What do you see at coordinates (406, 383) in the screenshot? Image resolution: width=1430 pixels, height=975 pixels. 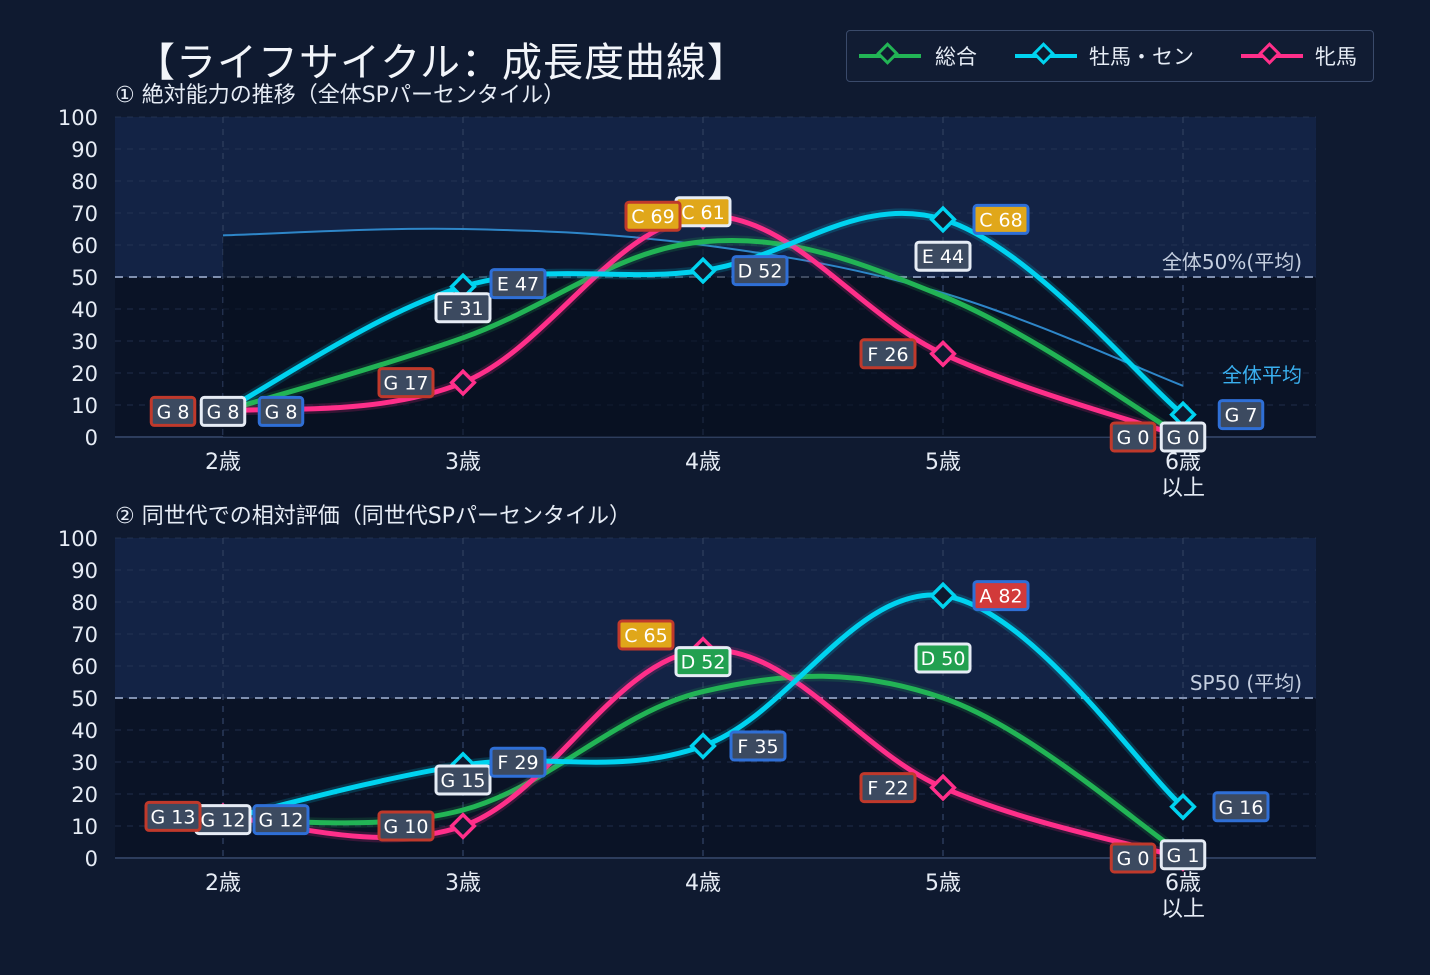 I see `value-badge: G 17` at bounding box center [406, 383].